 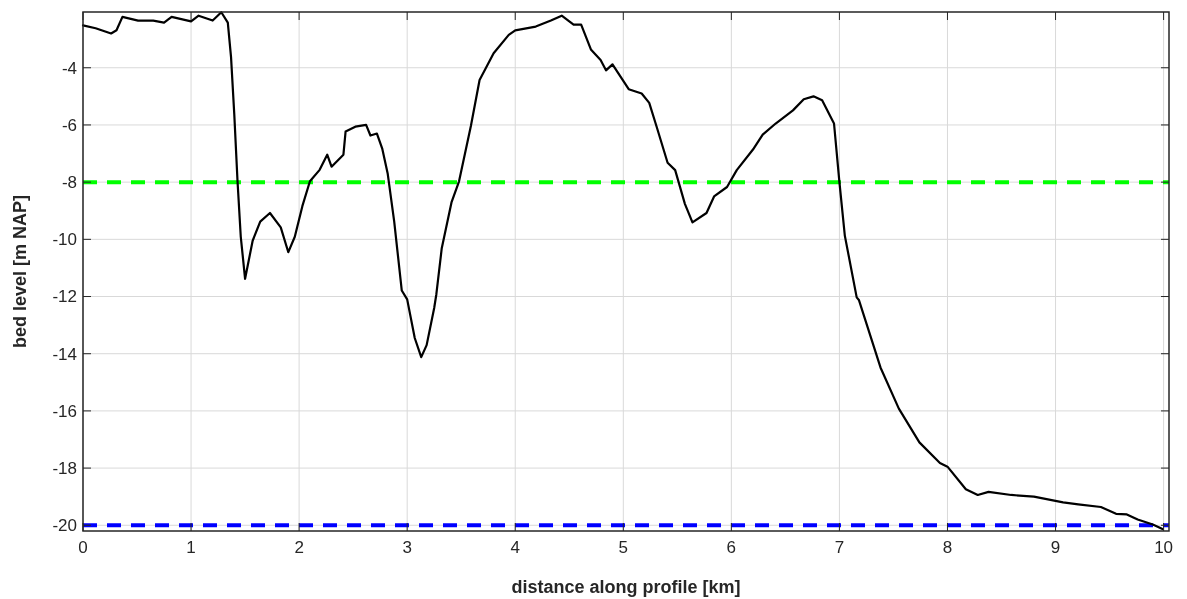 What do you see at coordinates (191, 547) in the screenshot?
I see `x-tick-label: 1` at bounding box center [191, 547].